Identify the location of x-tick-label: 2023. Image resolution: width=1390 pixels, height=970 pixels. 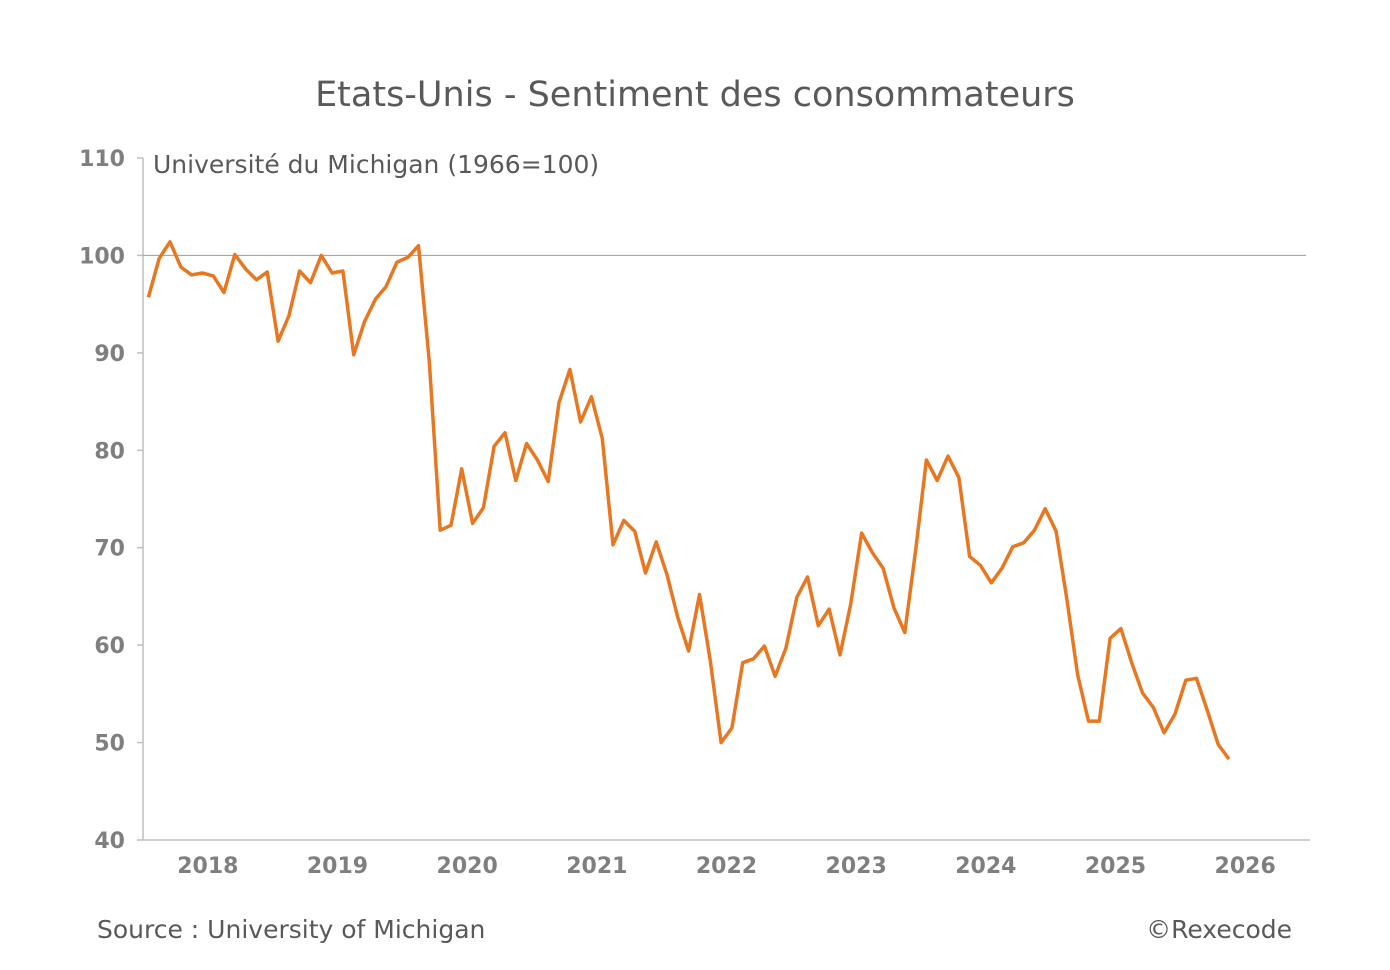
(856, 866).